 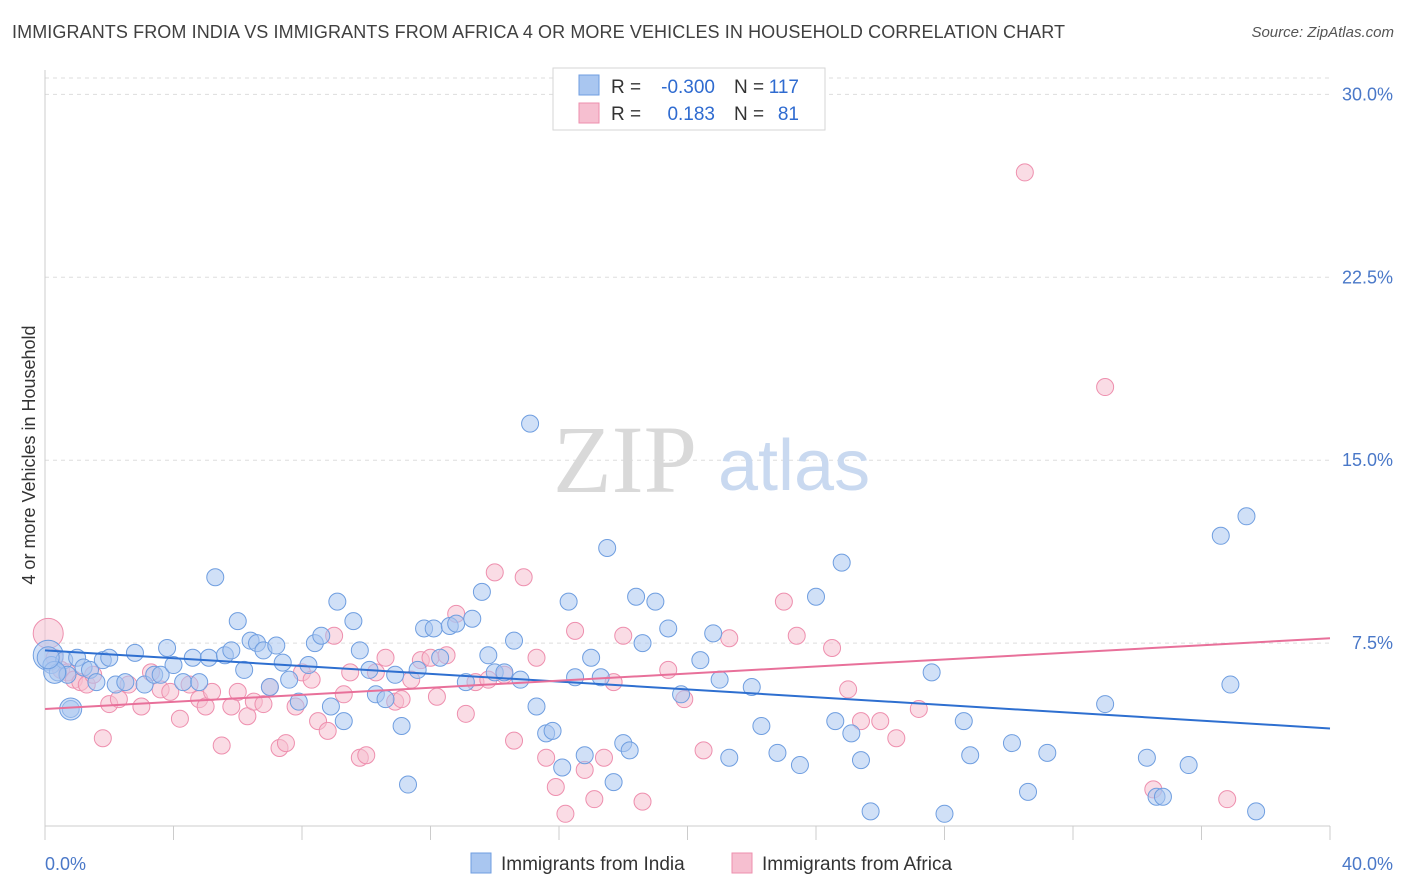 I want to click on watermark-zip: ZIP, so click(x=625, y=459).